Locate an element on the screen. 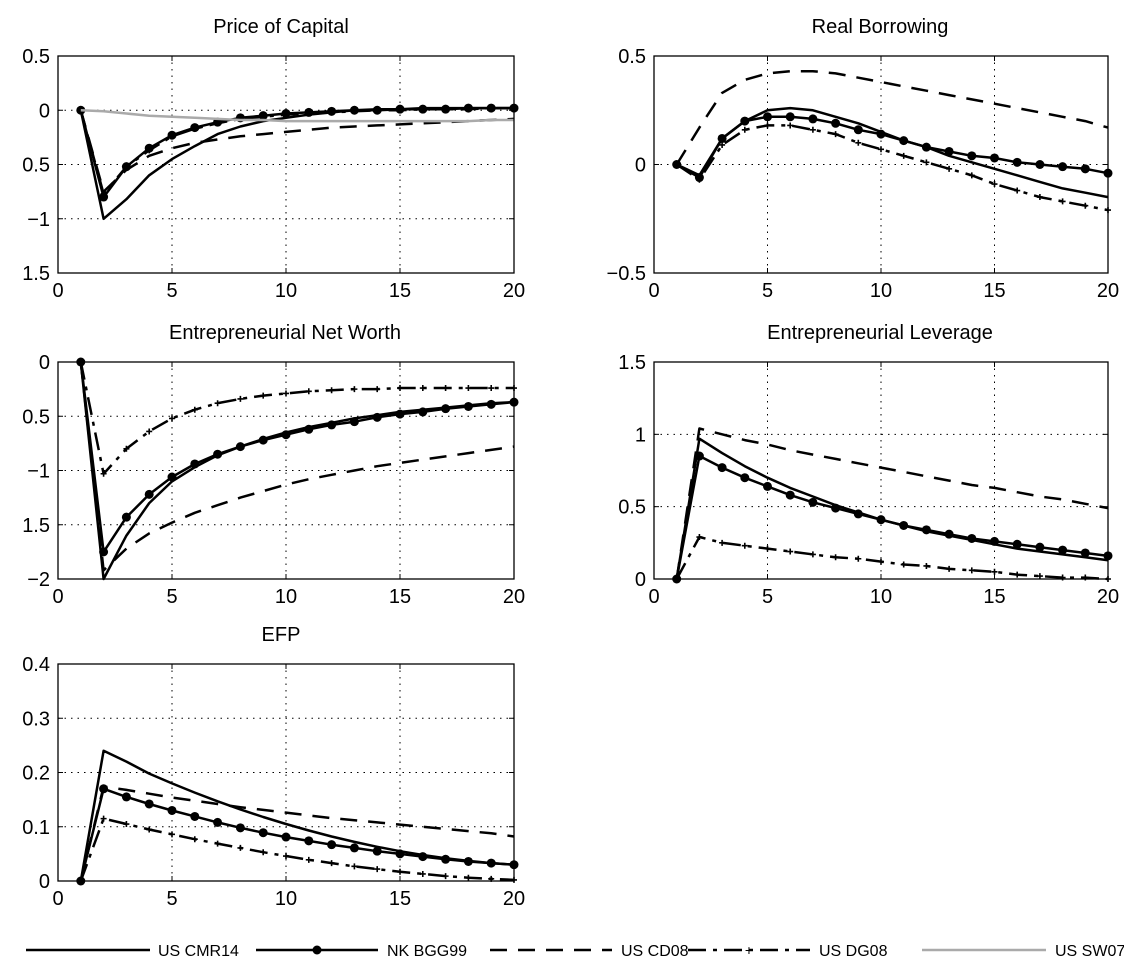  panel-price-of-capital: Price of Capital 0 5 10 15 20 0.5 0 0.5 −1 1.5 is located at coordinates (273, 159).